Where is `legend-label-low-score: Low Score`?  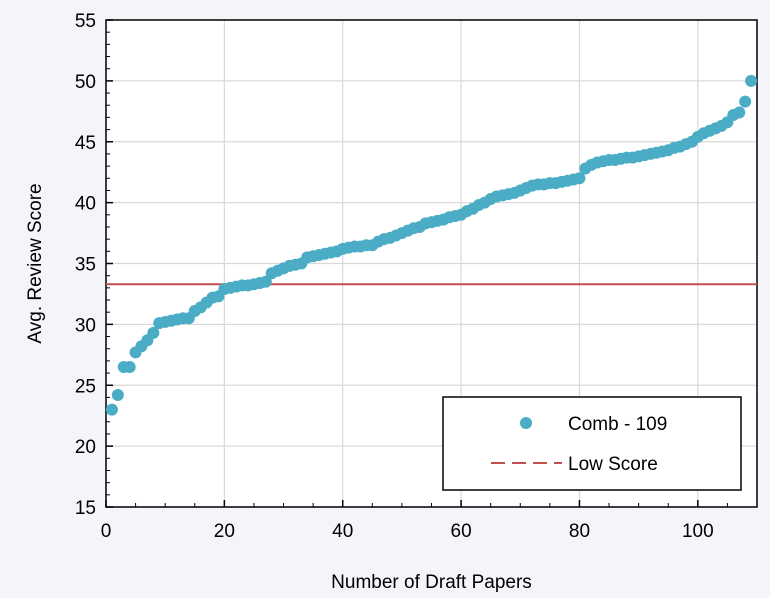
legend-label-low-score: Low Score is located at coordinates (613, 464).